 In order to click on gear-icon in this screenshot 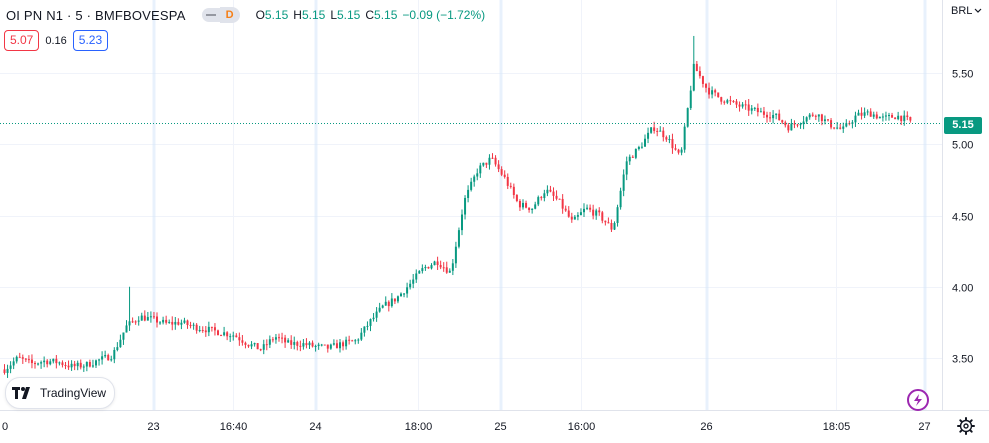, I will do `click(966, 426)`.